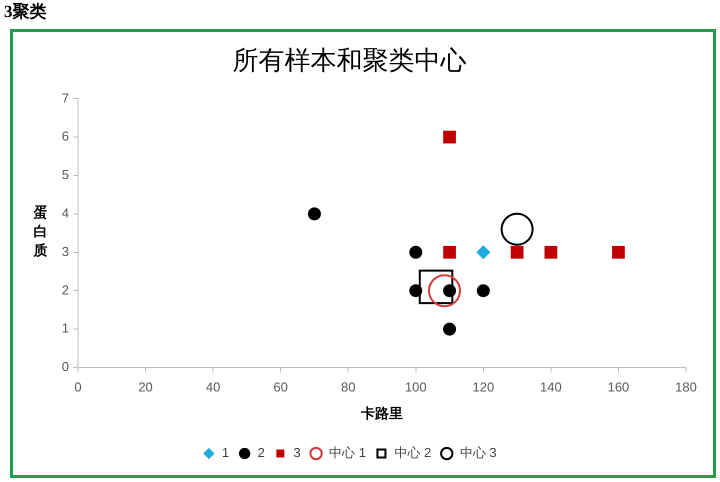 The image size is (720, 482). I want to click on y-axis-title: 蛋白质, so click(40, 231).